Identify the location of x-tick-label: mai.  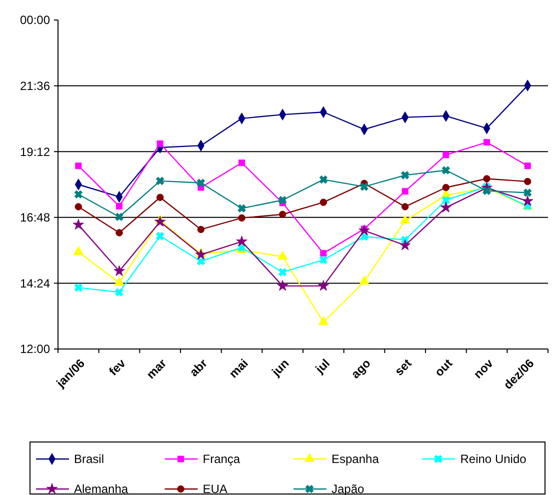
(238, 368).